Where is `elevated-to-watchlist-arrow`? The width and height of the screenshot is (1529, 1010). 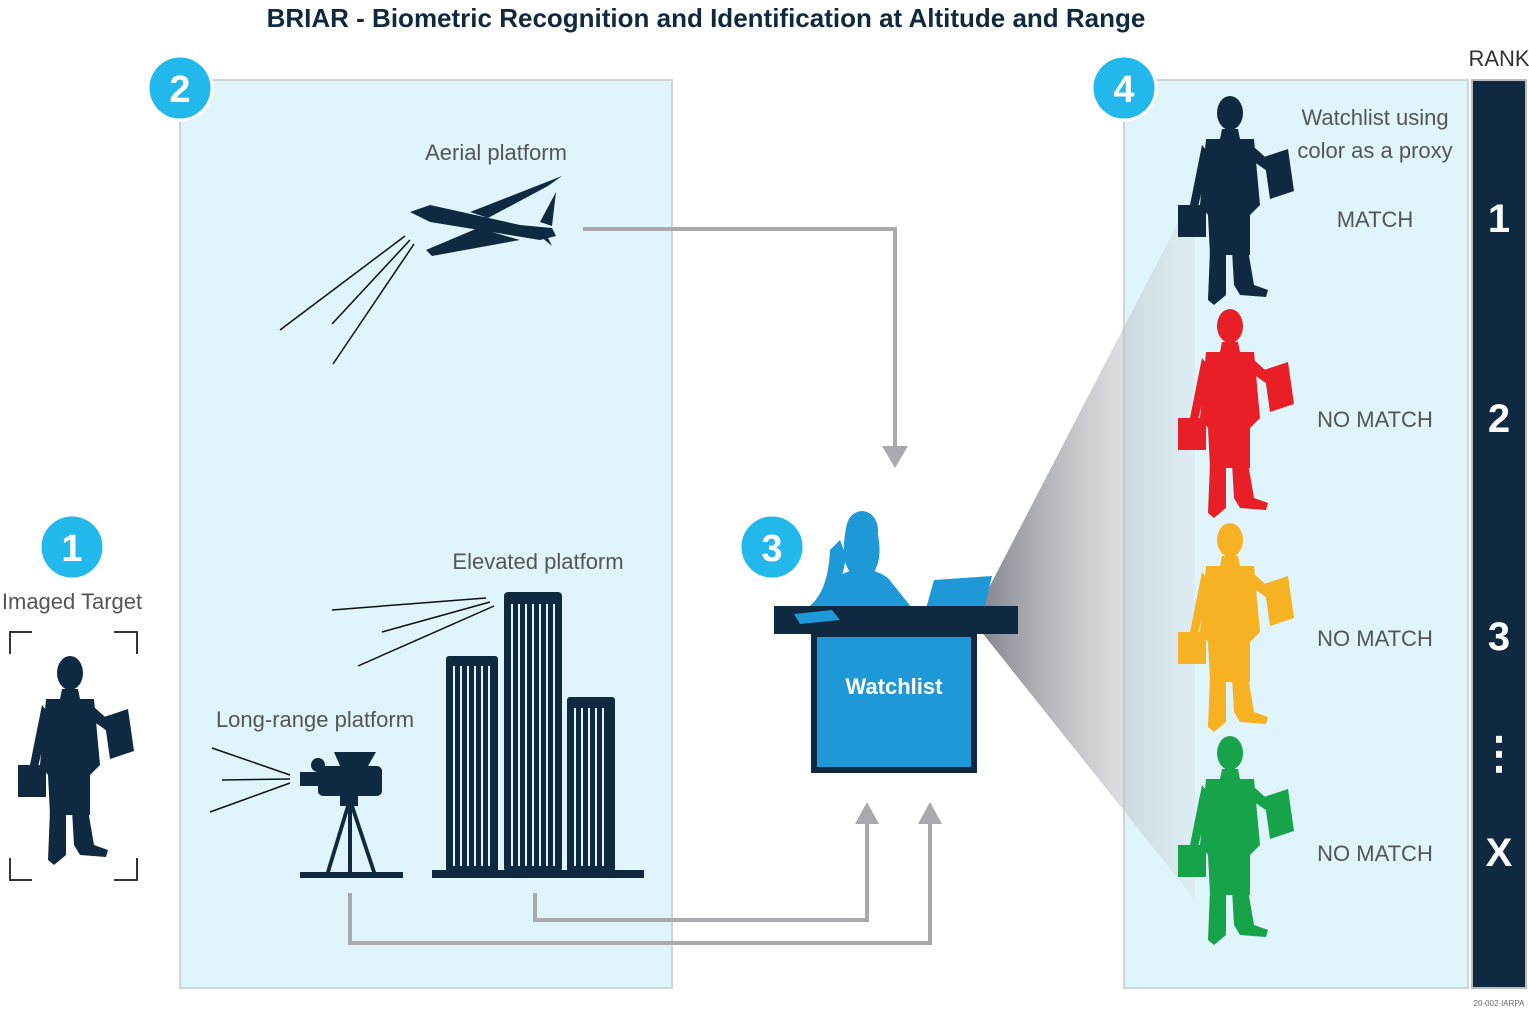
elevated-to-watchlist-arrow is located at coordinates (701, 872).